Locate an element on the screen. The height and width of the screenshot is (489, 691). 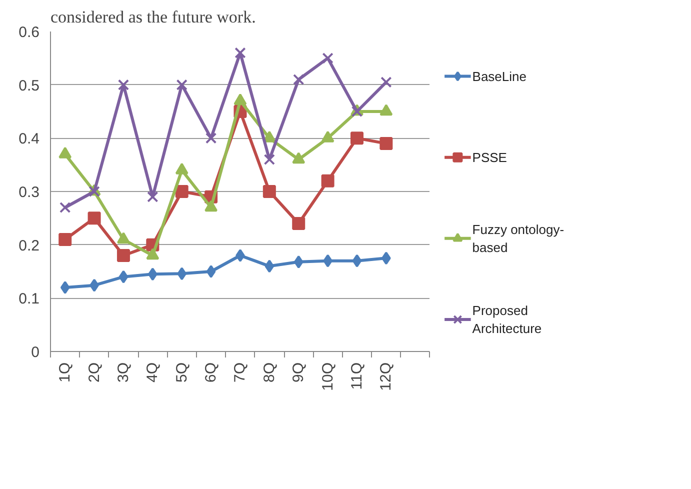
text: considered as the future work. is located at coordinates (153, 17).